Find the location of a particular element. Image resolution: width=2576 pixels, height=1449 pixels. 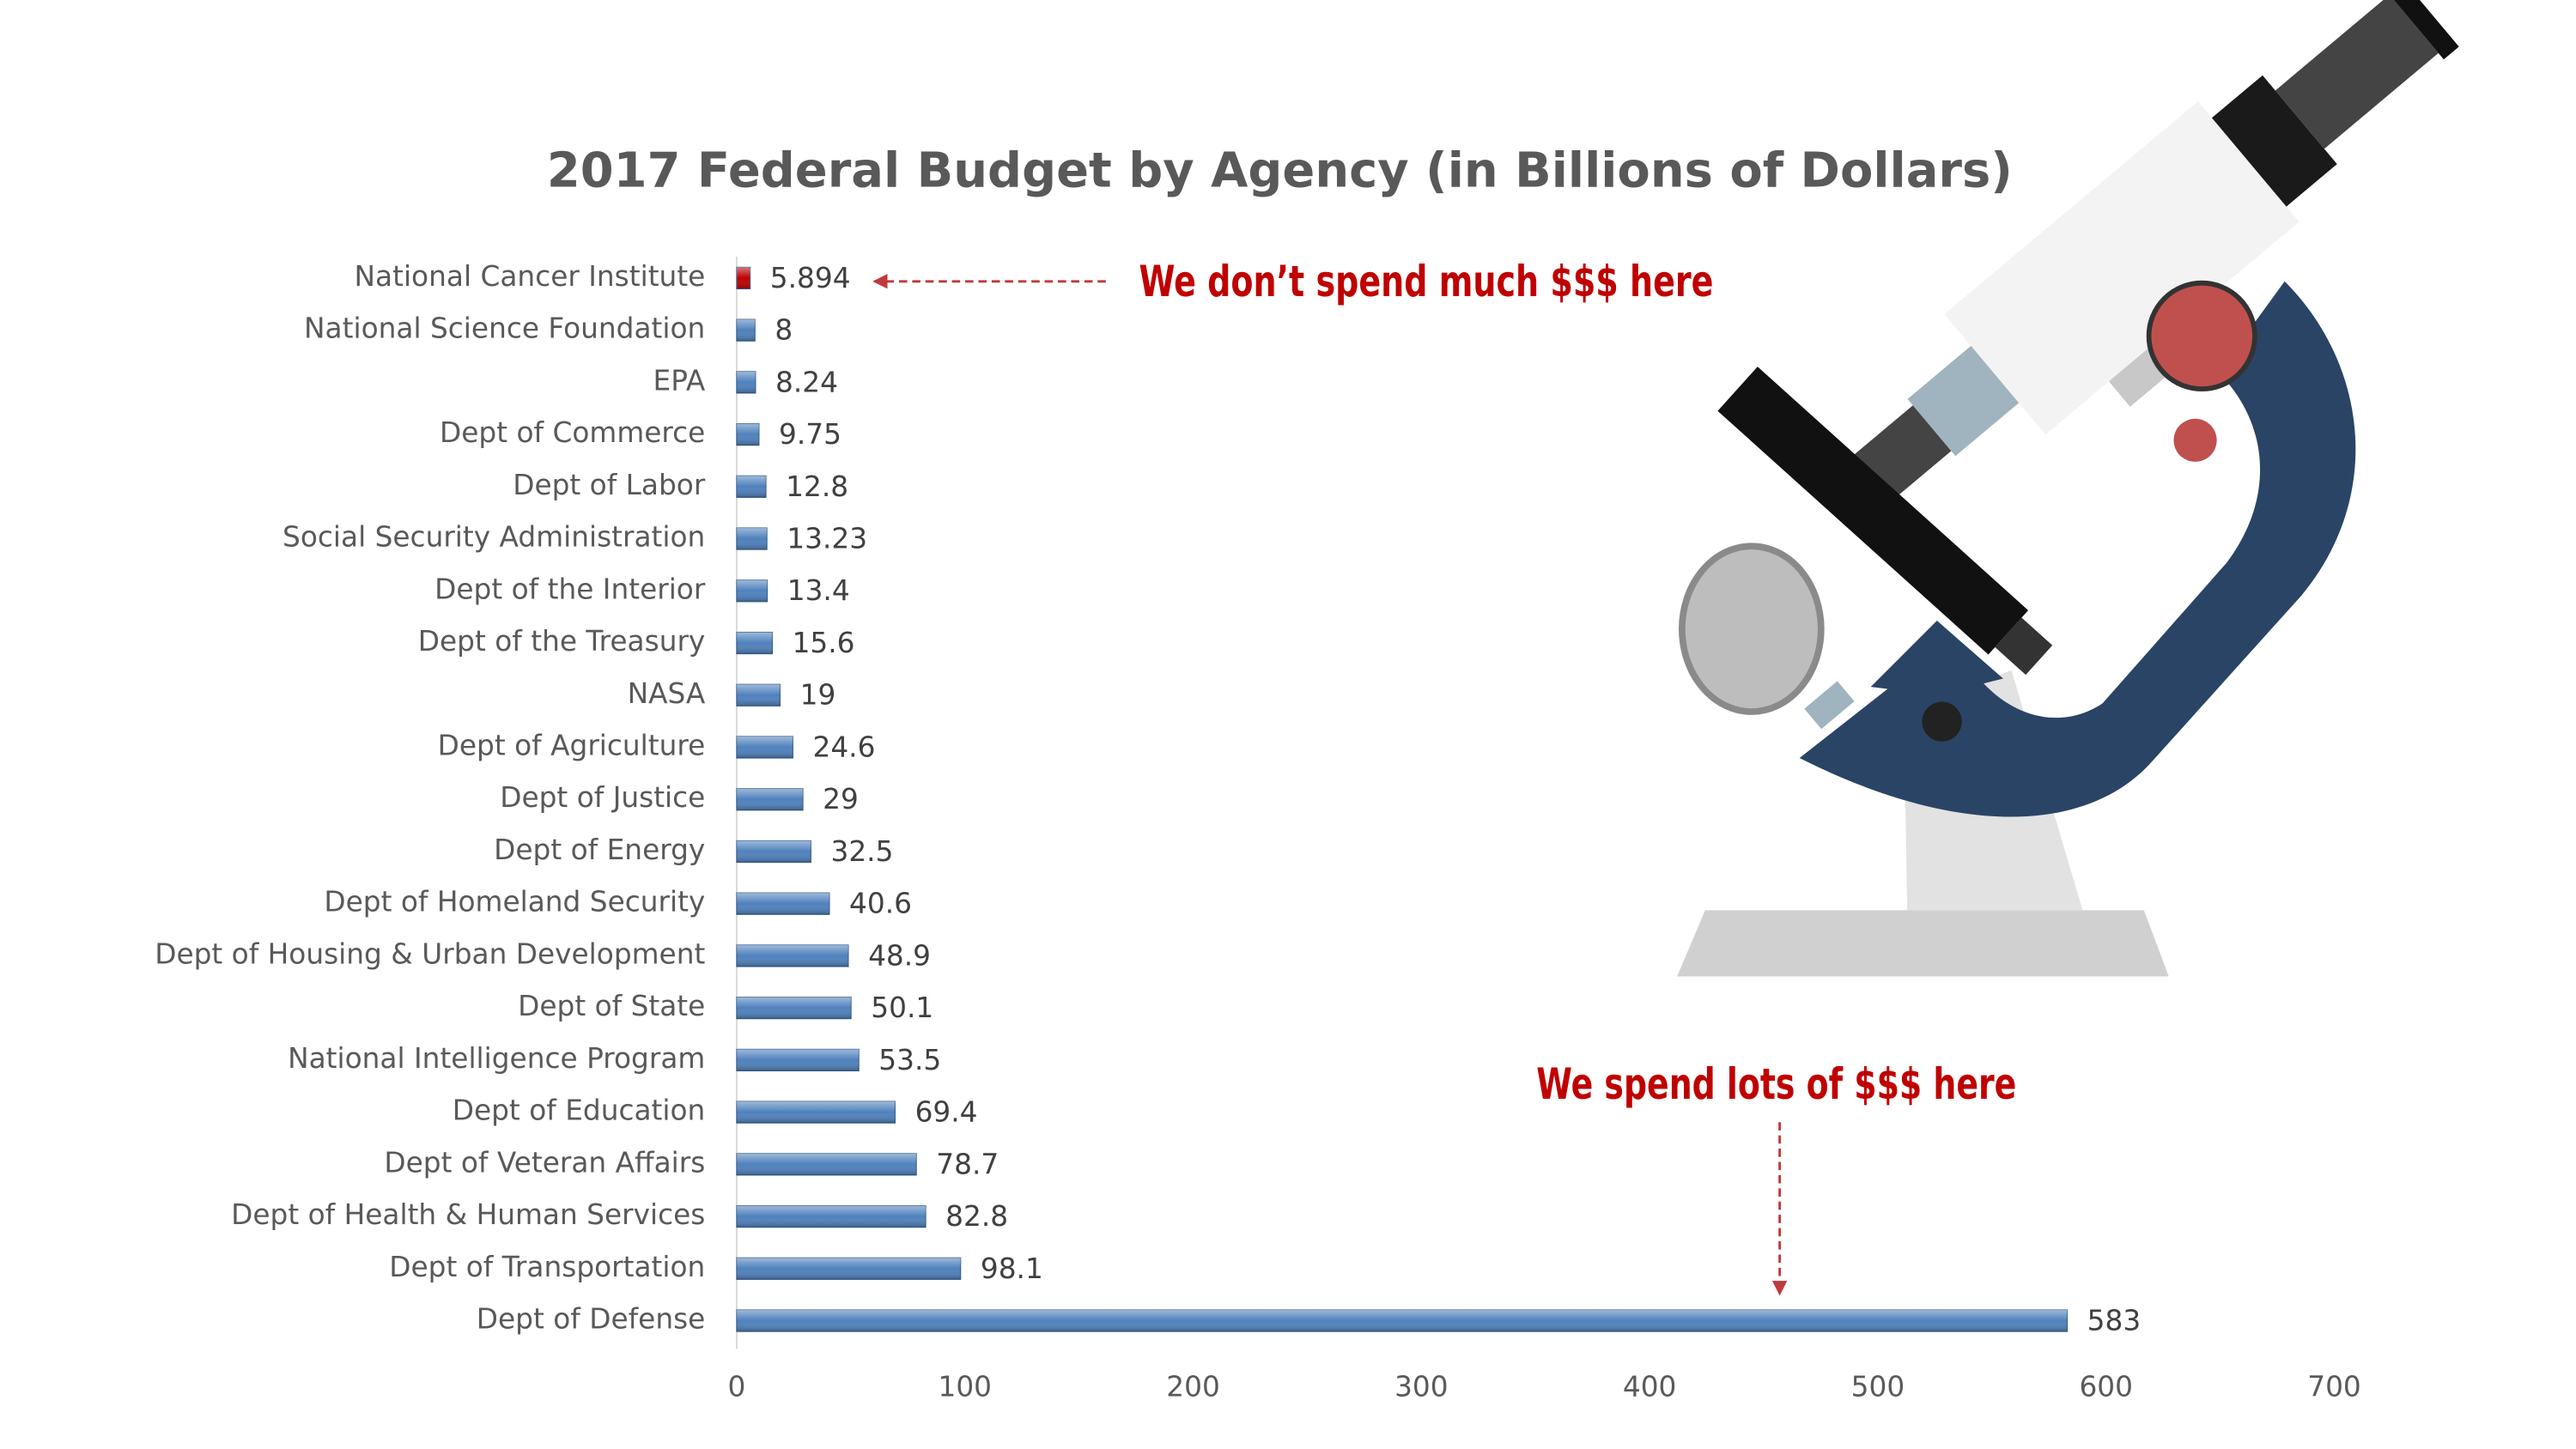

value-label: 13.4 is located at coordinates (819, 590).